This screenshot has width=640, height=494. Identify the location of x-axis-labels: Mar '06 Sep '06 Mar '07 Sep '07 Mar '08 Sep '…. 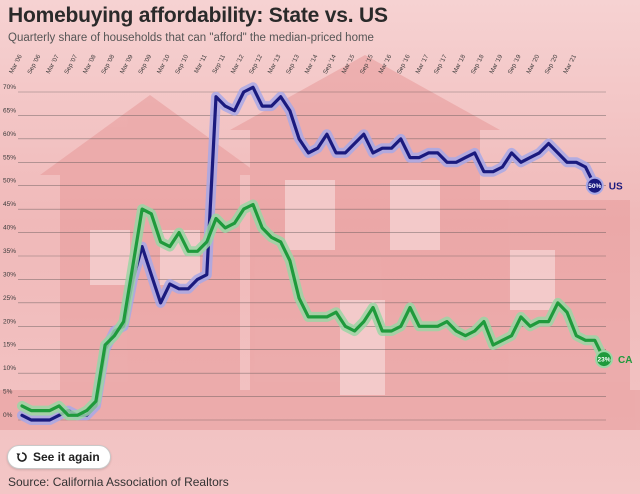
(293, 64).